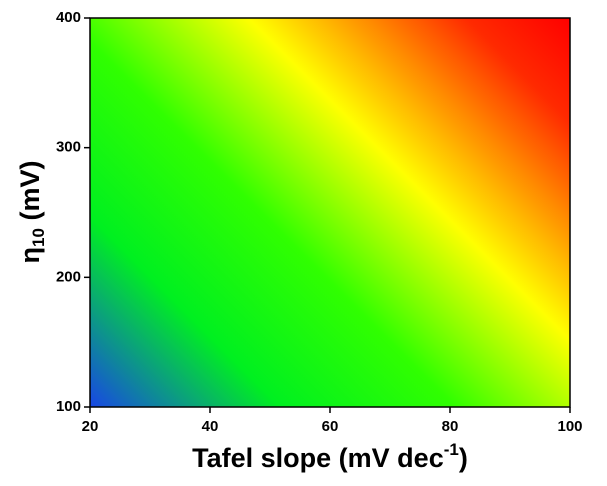 The image size is (607, 486). I want to click on y-tick-label: 200, so click(68, 276).